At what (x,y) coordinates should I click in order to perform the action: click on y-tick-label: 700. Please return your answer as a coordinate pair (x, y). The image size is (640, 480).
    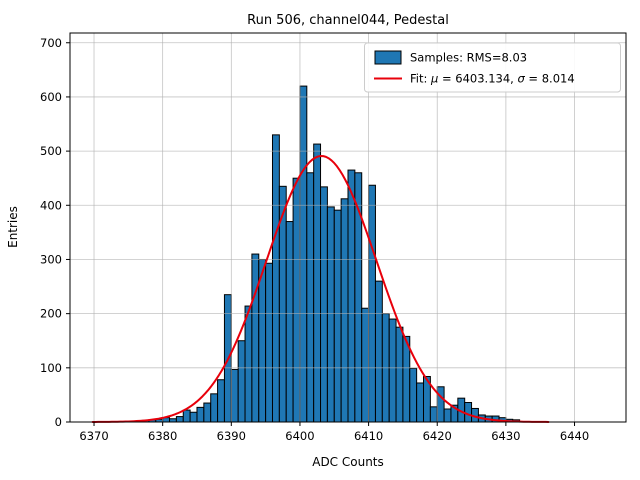
    Looking at the image, I should click on (51, 43).